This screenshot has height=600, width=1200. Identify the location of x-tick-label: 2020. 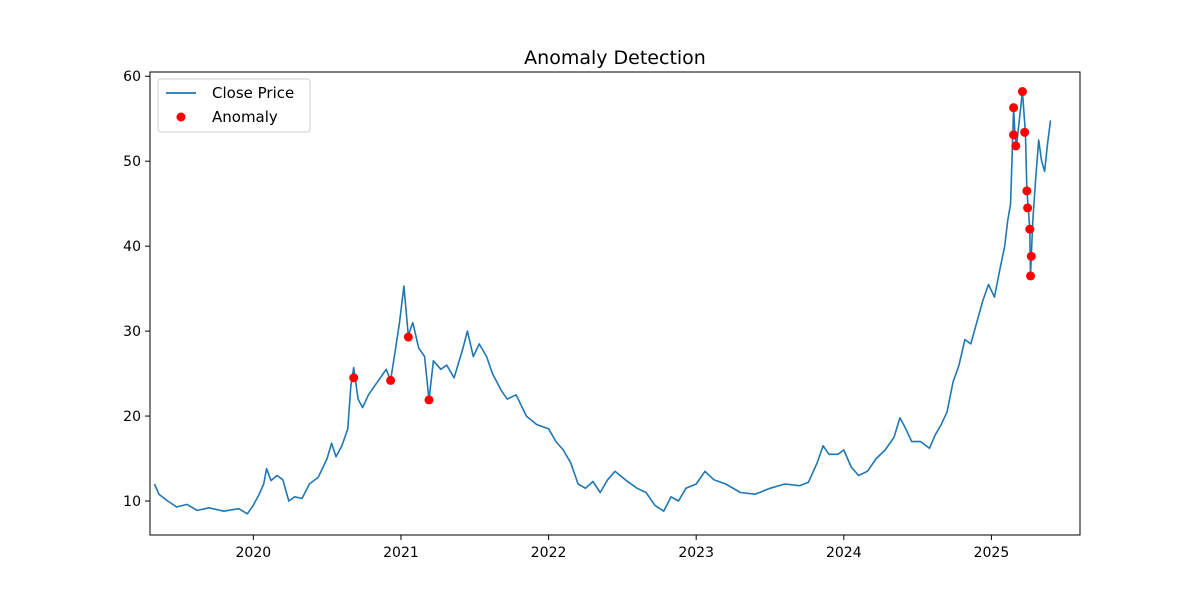
(254, 553).